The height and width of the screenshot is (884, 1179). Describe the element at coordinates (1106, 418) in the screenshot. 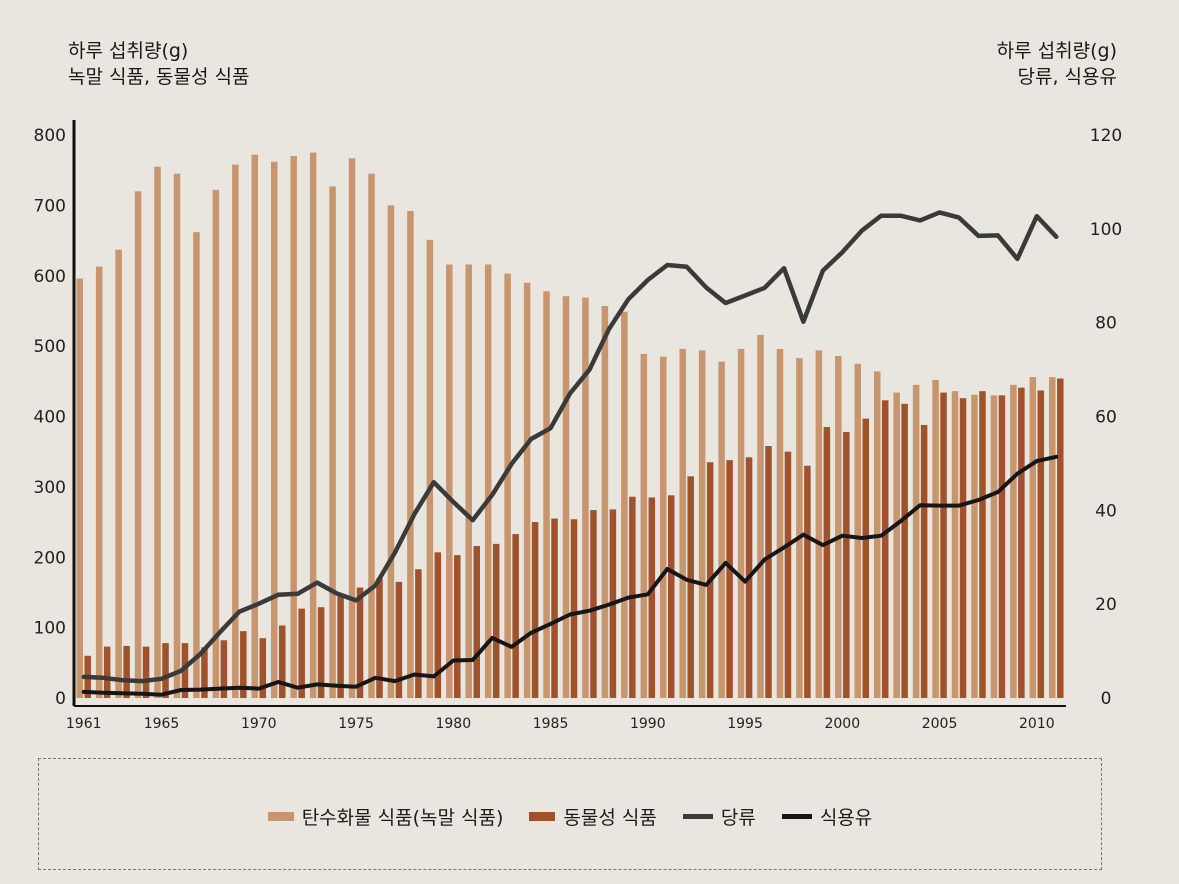

I see `right-tick-label: 60` at that location.